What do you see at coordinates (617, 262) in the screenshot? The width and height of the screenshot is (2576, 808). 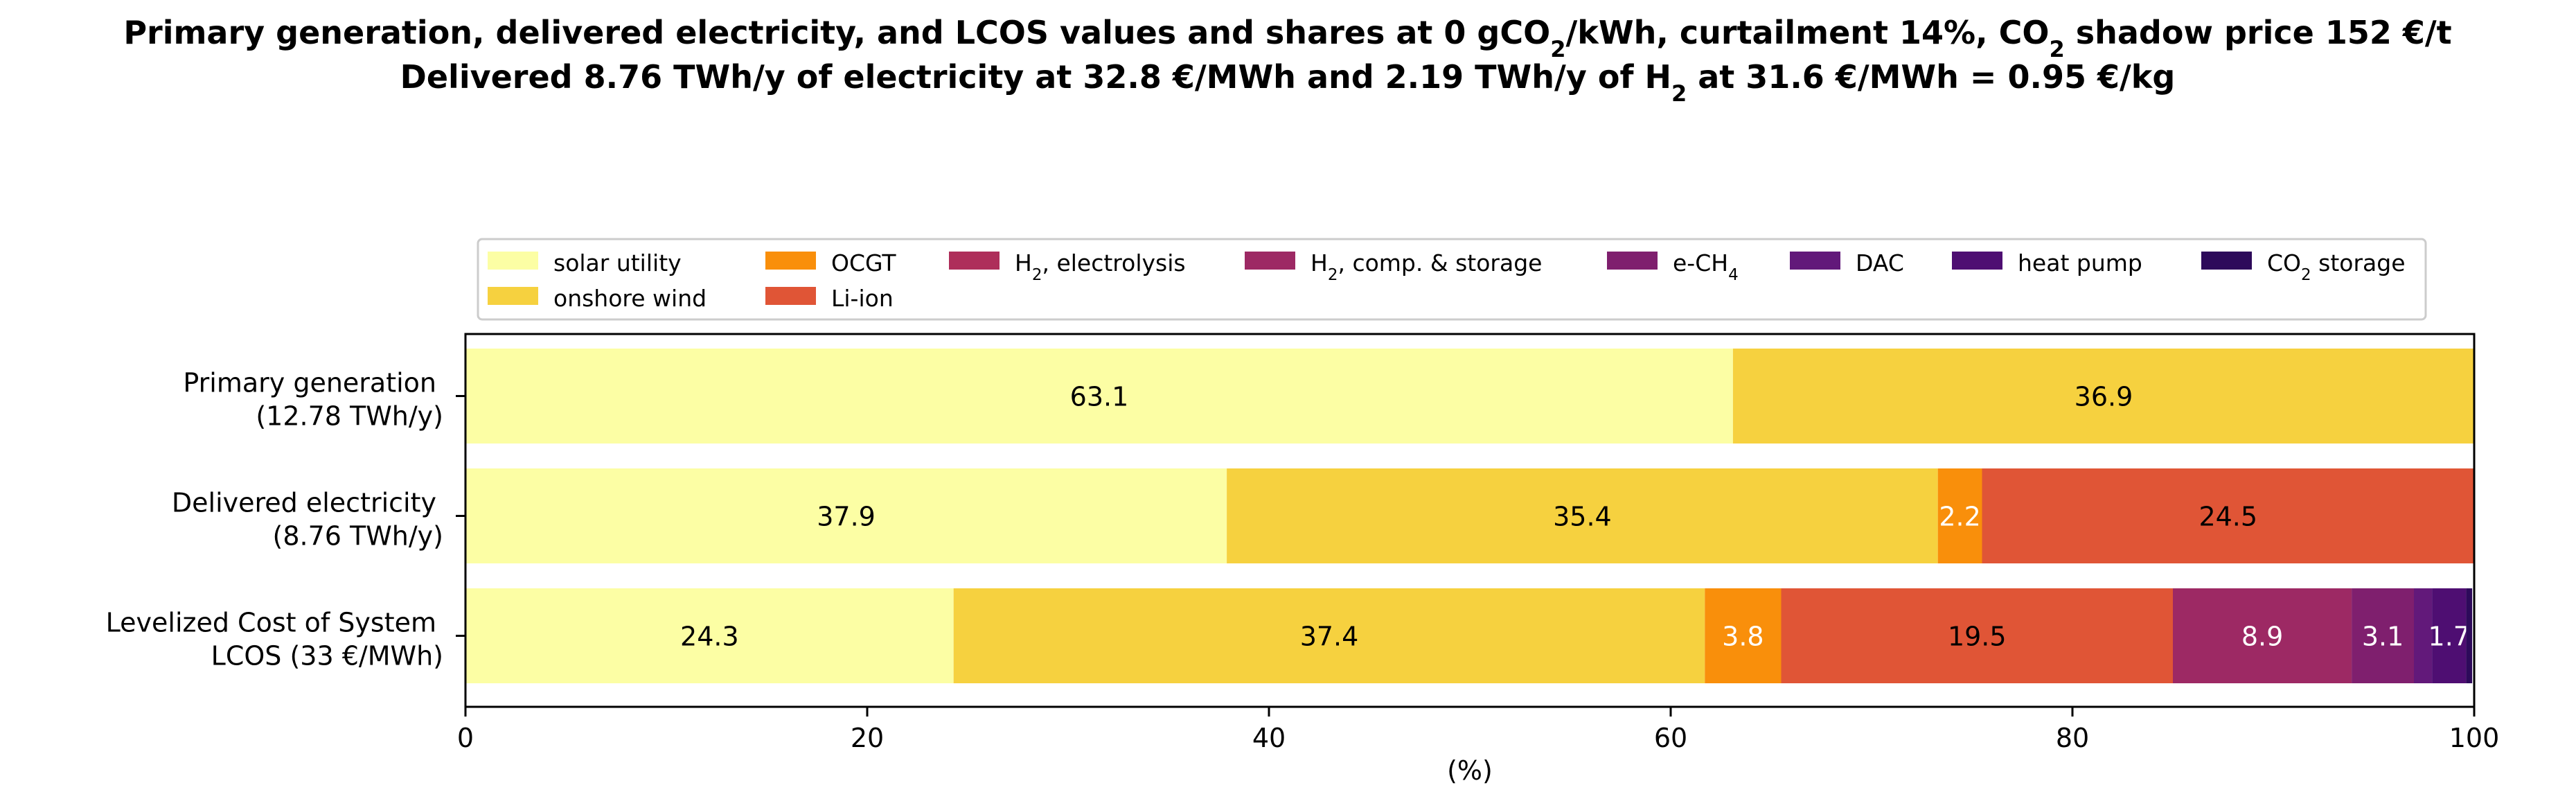 I see `legend-label-0: solar utility` at bounding box center [617, 262].